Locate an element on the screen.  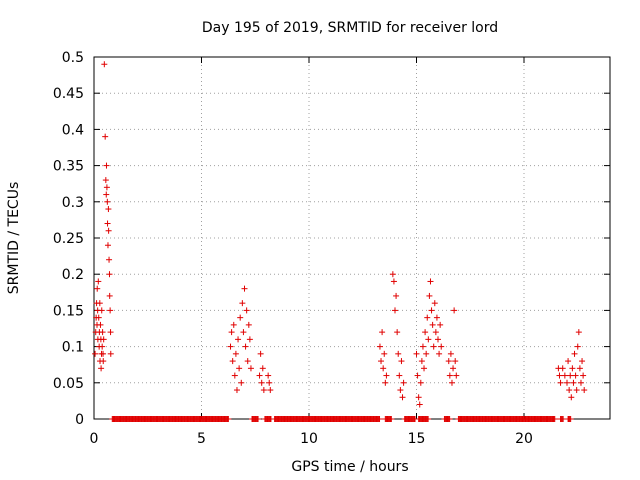
y-tick-label: 0.25 is located at coordinates (68, 239).